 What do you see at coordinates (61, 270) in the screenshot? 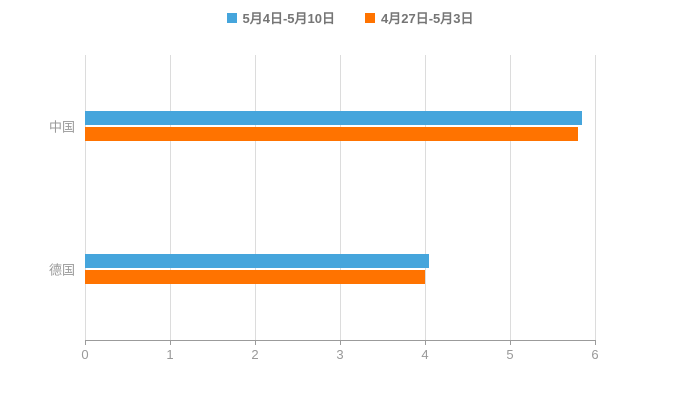
I see `y-category-label: 德国` at bounding box center [61, 270].